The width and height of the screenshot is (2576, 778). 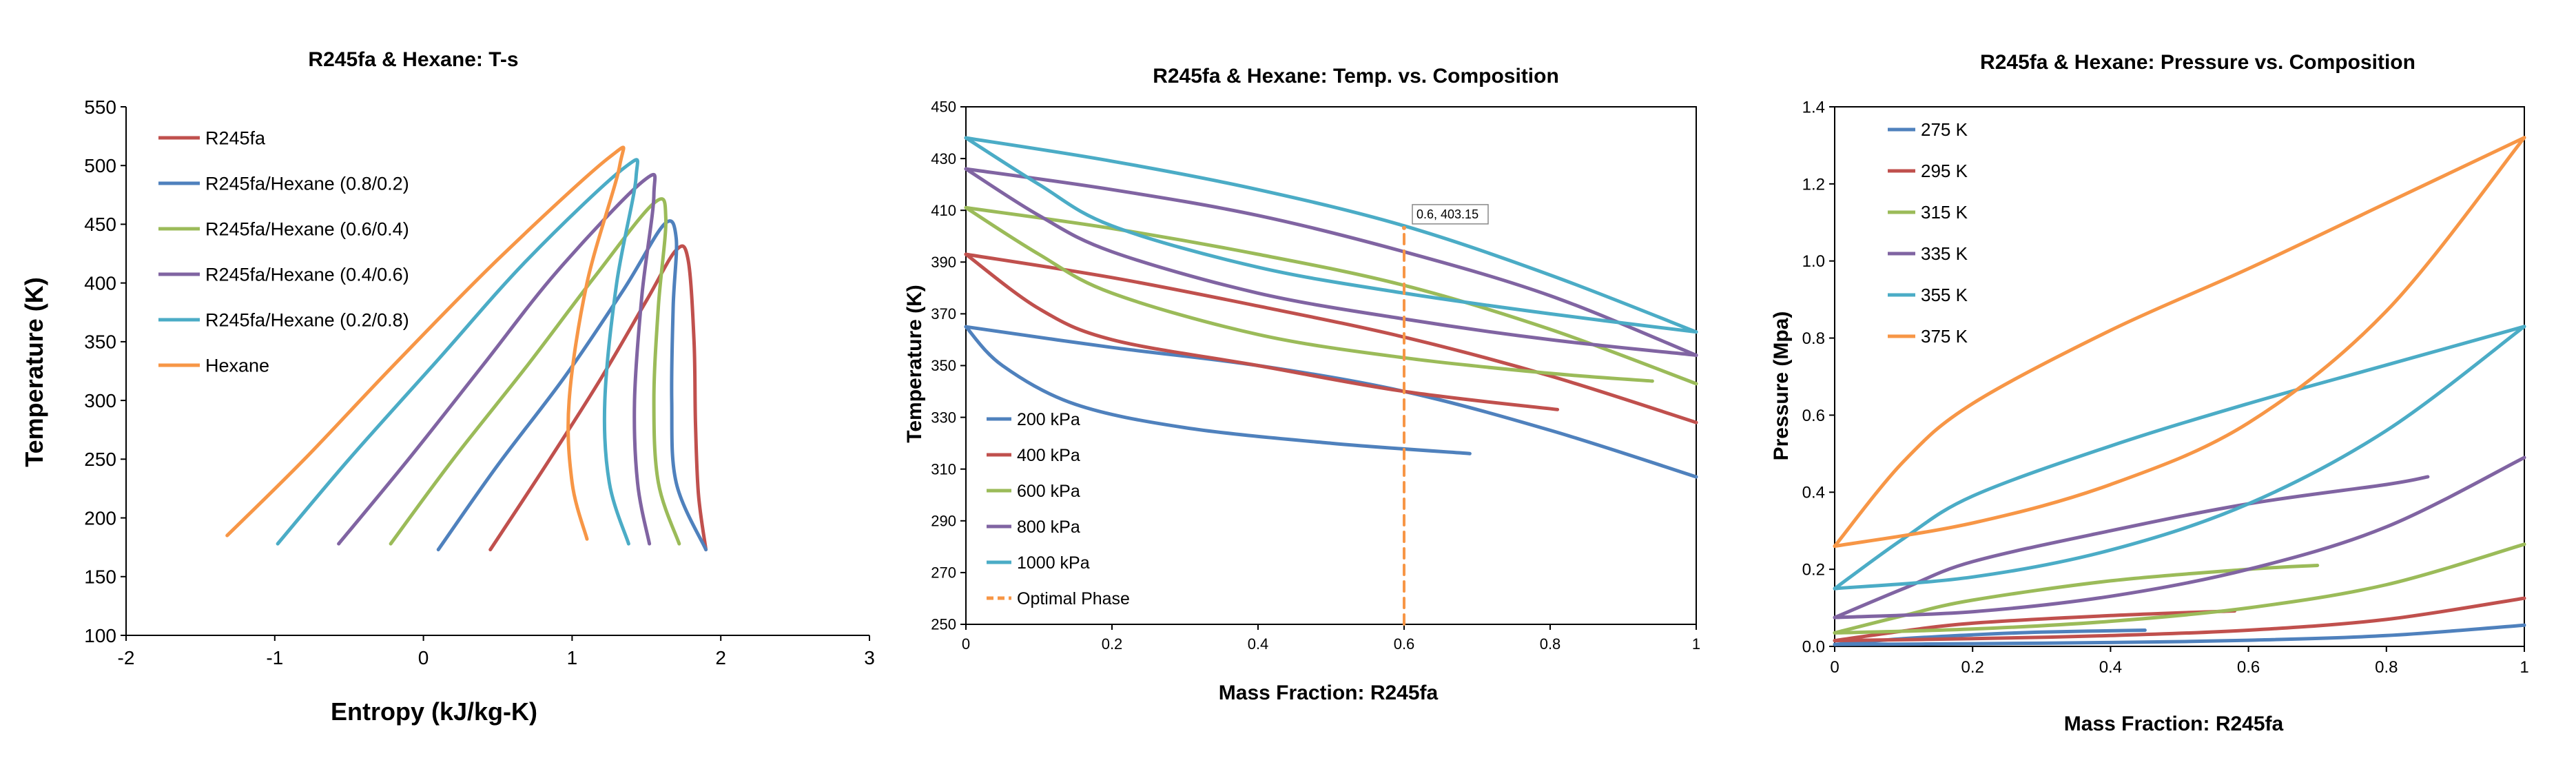 I want to click on y-tick-label: 0.2, so click(x=1813, y=570).